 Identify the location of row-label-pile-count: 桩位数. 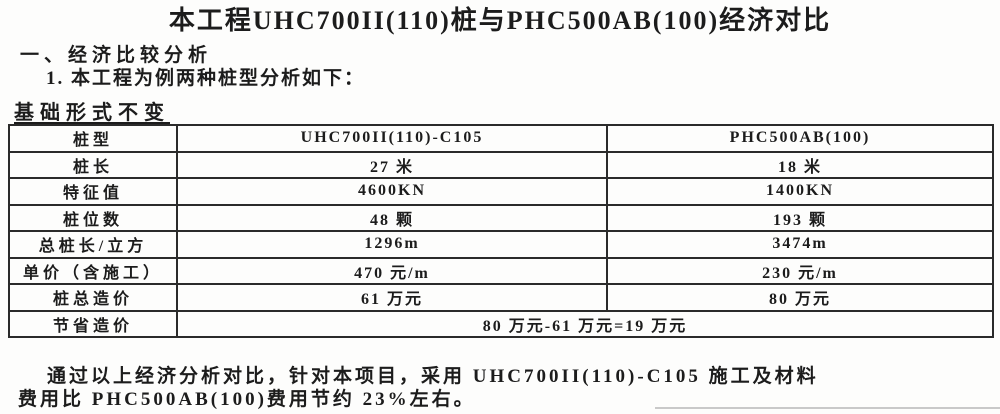
(93, 217).